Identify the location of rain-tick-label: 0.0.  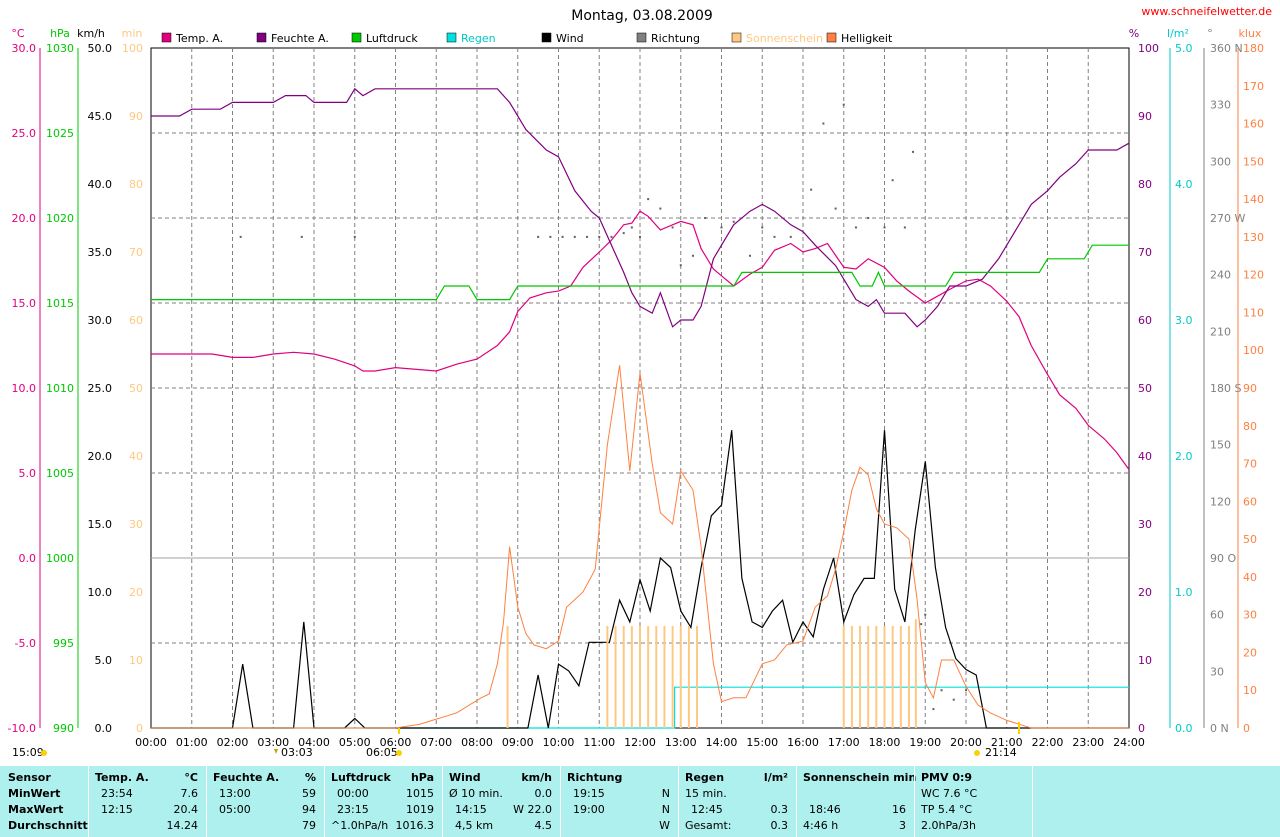
(1184, 728).